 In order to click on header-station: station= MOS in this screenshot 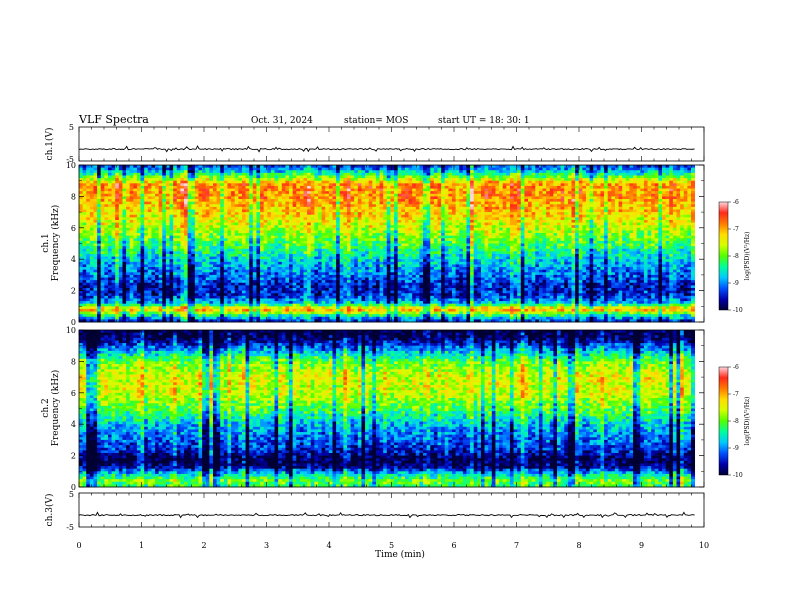, I will do `click(376, 121)`.